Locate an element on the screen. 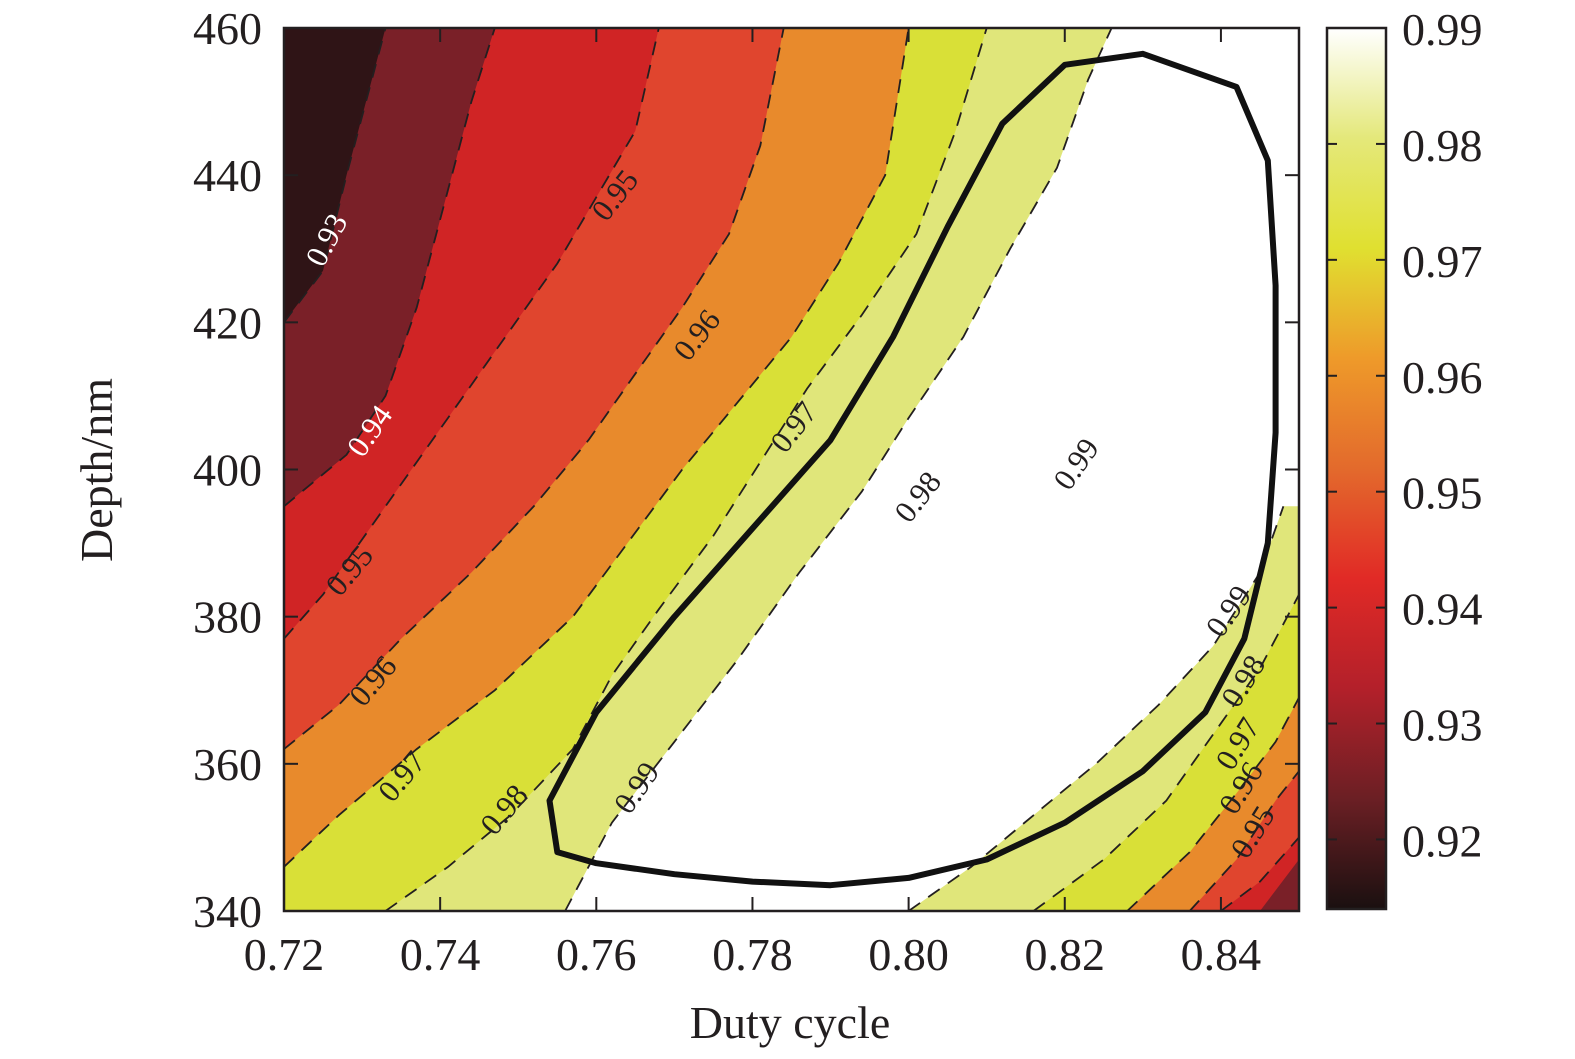 The width and height of the screenshot is (1575, 1059). colorbar: 0.92 0.93 0.94 0.95 0.96 0.97 0.98 0.99 is located at coordinates (1404, 457).